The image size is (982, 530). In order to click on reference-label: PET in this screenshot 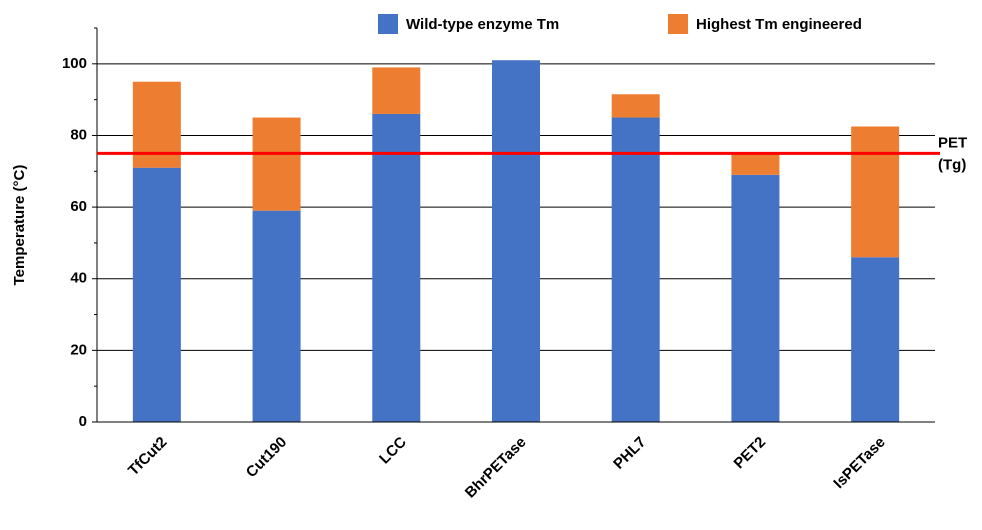, I will do `click(952, 142)`.